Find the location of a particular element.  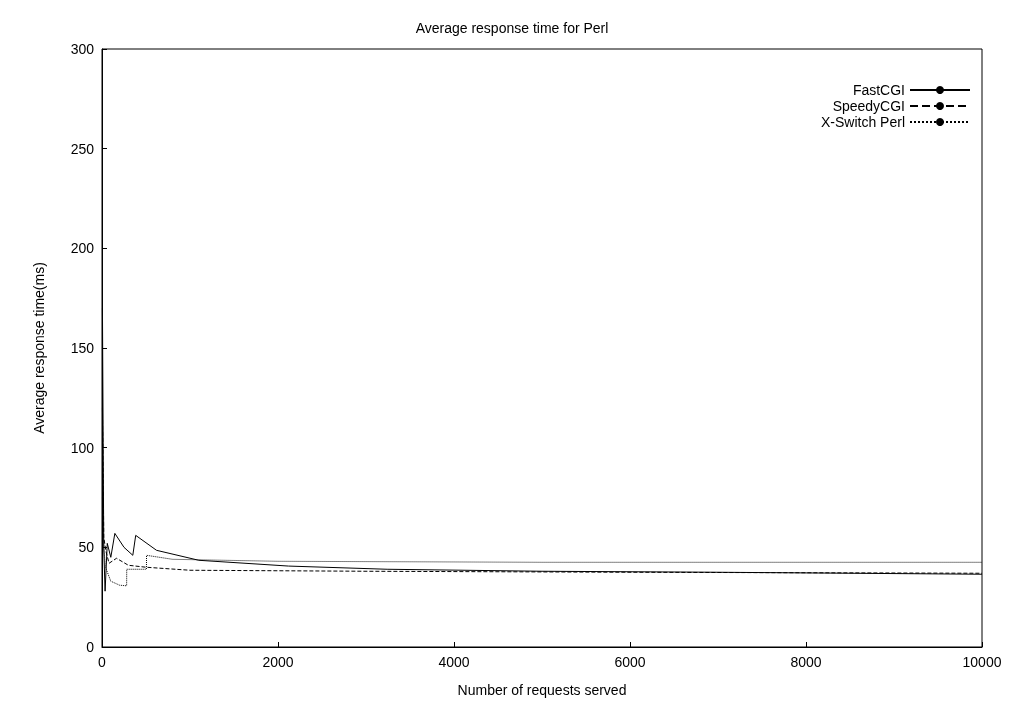

y-tick-label: 200 is located at coordinates (82, 248).